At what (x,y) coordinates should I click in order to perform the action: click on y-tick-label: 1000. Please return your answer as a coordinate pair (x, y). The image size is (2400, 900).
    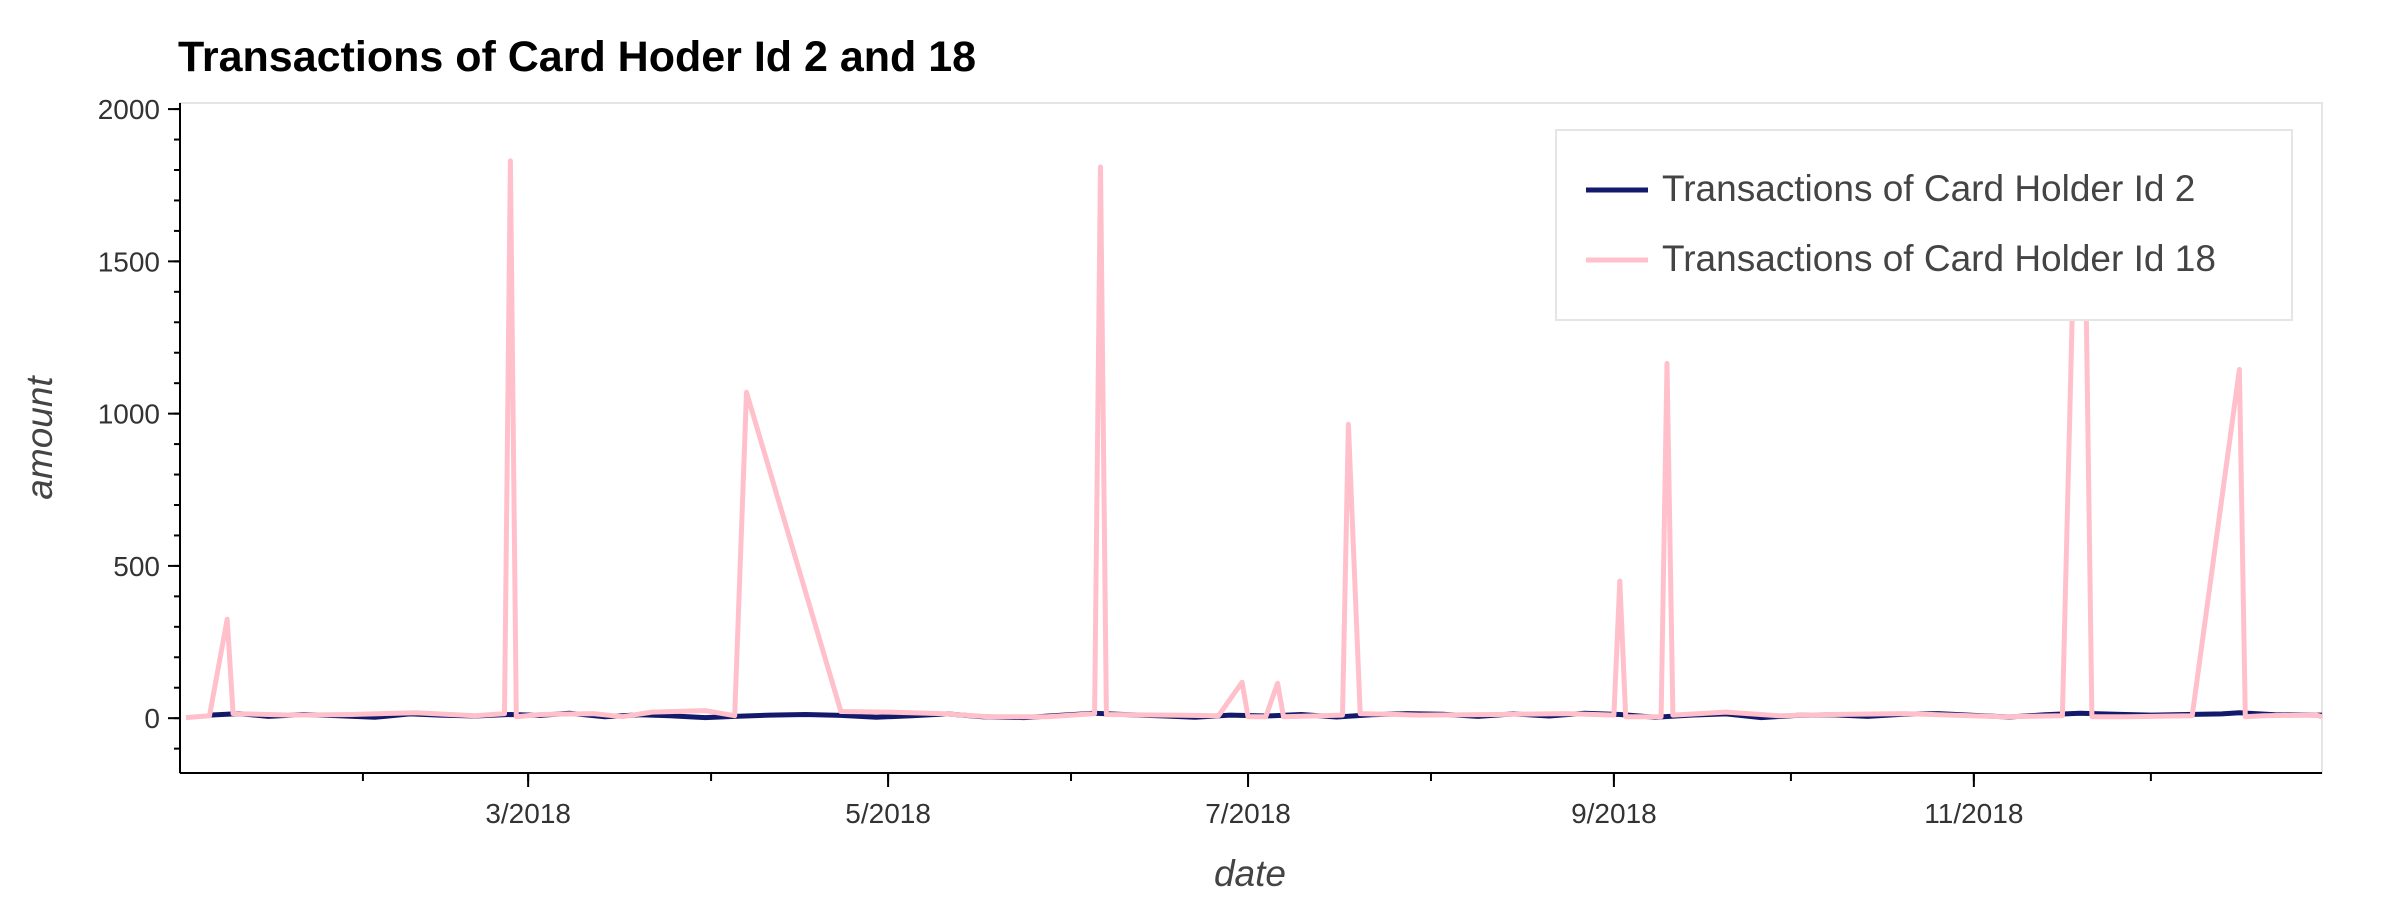
    Looking at the image, I should click on (129, 414).